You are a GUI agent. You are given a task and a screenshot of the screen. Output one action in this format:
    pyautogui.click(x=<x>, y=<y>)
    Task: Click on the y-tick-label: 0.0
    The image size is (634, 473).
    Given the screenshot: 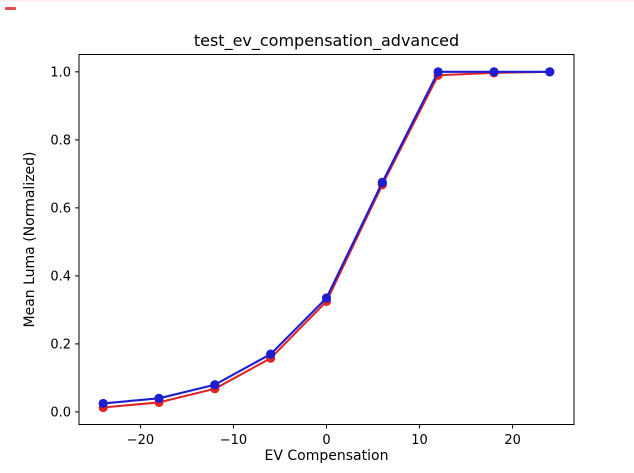 What is the action you would take?
    pyautogui.click(x=60, y=412)
    